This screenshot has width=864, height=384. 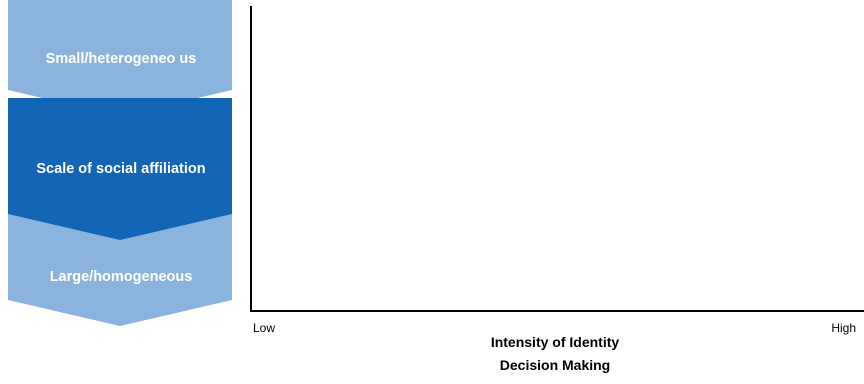 What do you see at coordinates (557, 311) in the screenshot?
I see `x-axis-line` at bounding box center [557, 311].